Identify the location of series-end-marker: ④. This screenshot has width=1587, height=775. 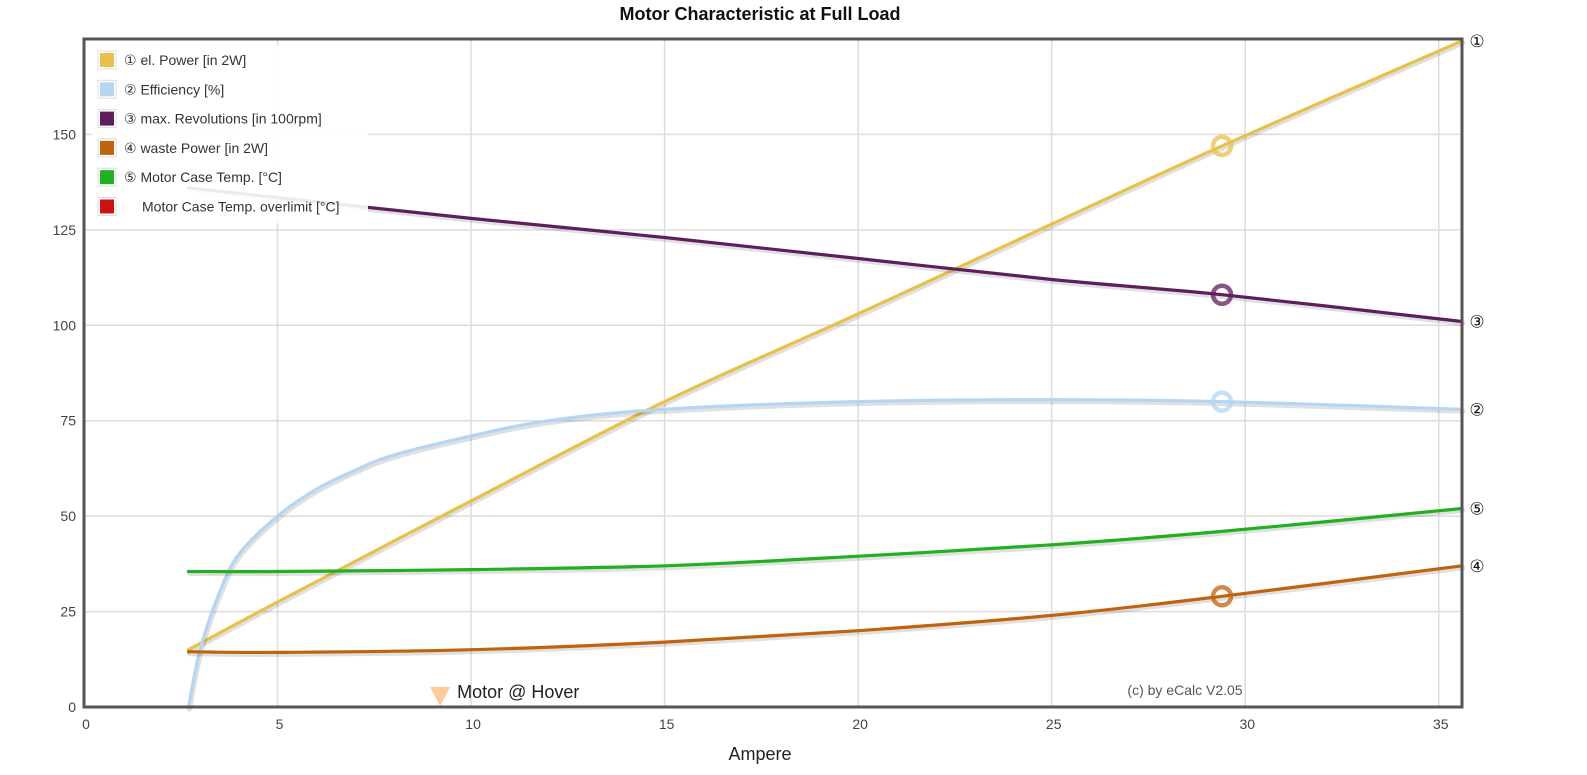
(1476, 566).